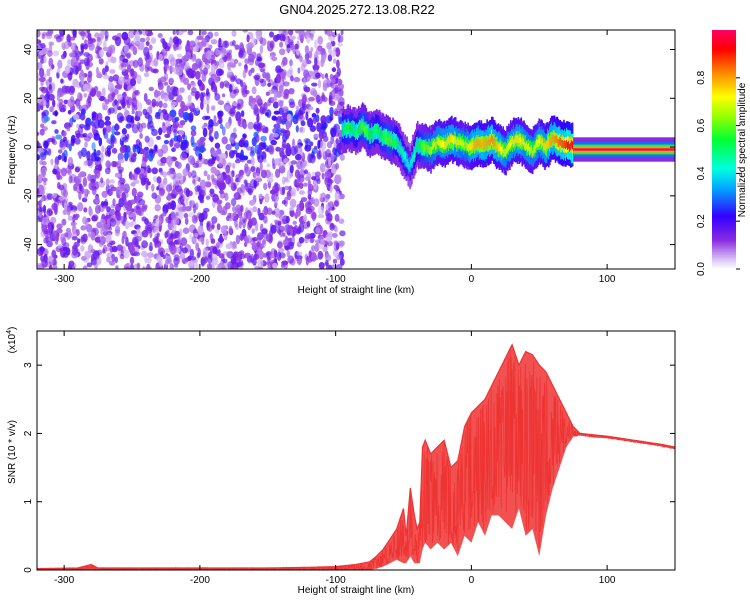  What do you see at coordinates (742, 149) in the screenshot?
I see `colorbar-label: Normalized spectral amplitude` at bounding box center [742, 149].